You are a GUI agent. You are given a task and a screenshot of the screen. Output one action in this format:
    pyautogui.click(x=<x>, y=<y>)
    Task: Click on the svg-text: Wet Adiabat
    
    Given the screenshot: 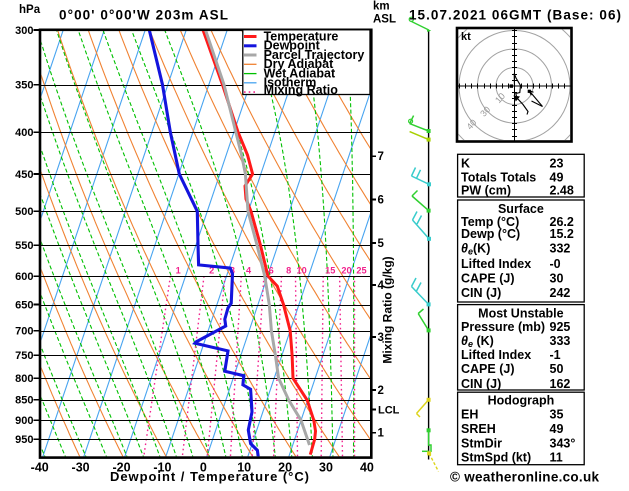 What is the action you would take?
    pyautogui.click(x=300, y=74)
    